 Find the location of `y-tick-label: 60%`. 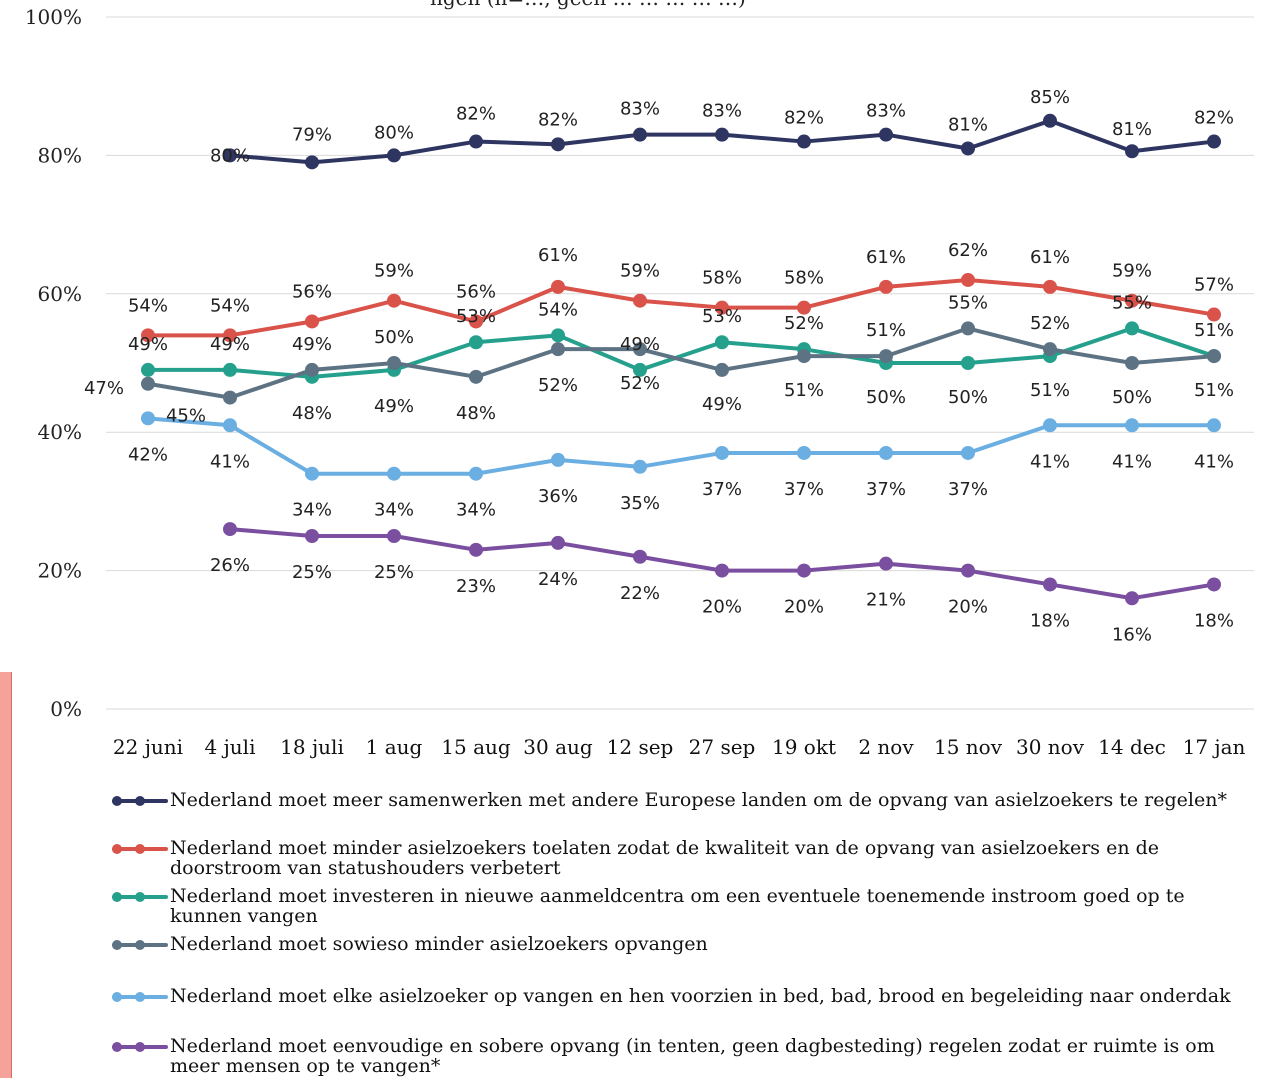

y-tick-label: 60% is located at coordinates (60, 294).